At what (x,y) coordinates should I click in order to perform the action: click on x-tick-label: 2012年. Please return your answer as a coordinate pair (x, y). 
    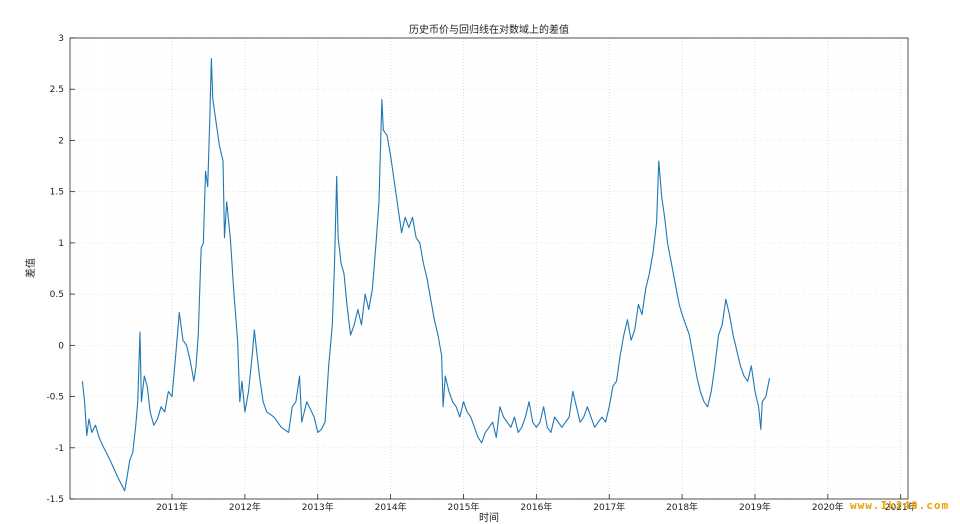
    Looking at the image, I should click on (245, 507).